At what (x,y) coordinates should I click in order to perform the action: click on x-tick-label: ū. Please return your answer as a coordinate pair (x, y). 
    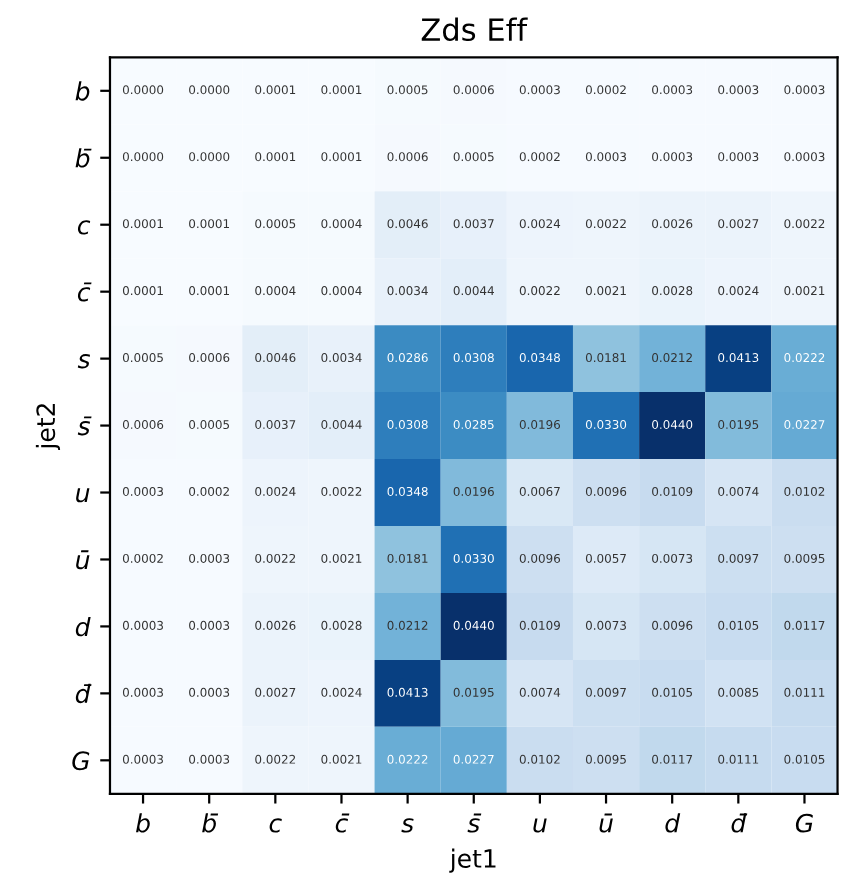
    Looking at the image, I should click on (606, 823).